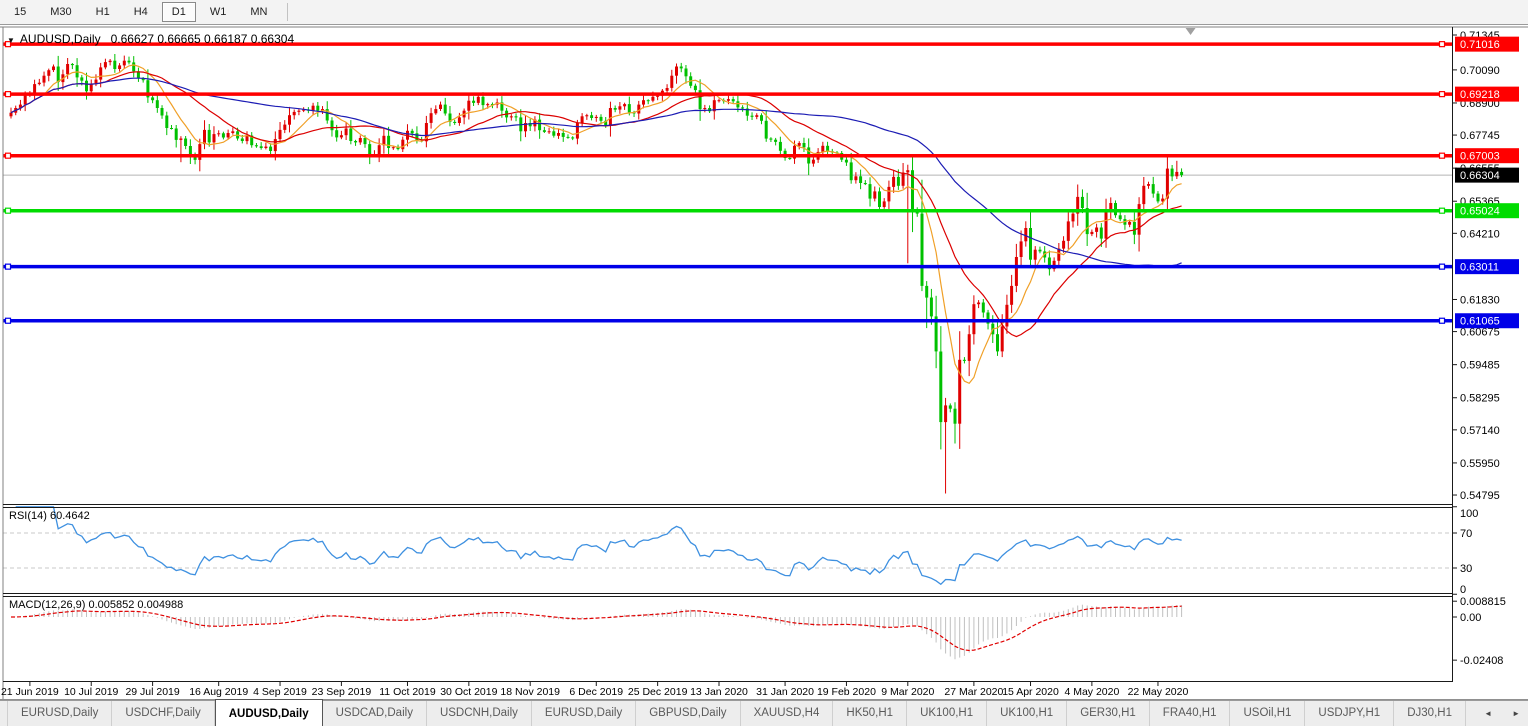 The image size is (1528, 726). I want to click on timeframe-button-h1: H1, so click(102, 12).